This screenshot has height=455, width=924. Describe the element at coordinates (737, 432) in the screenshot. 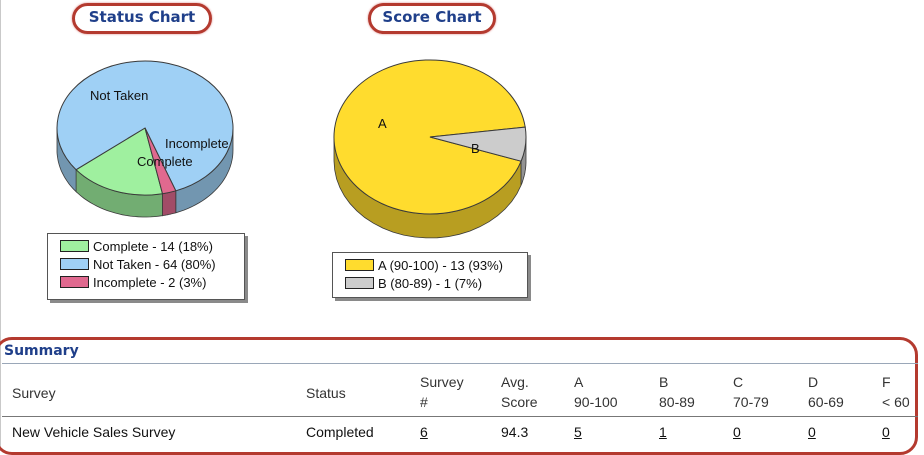

I see `grade-c-count-link: 0` at that location.